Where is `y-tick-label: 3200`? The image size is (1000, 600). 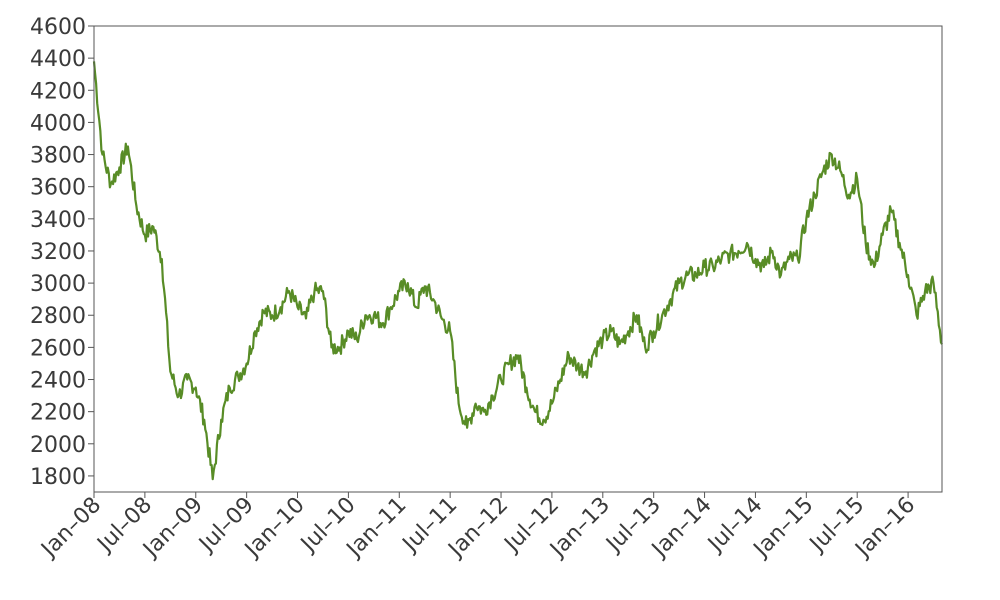 y-tick-label: 3200 is located at coordinates (58, 252).